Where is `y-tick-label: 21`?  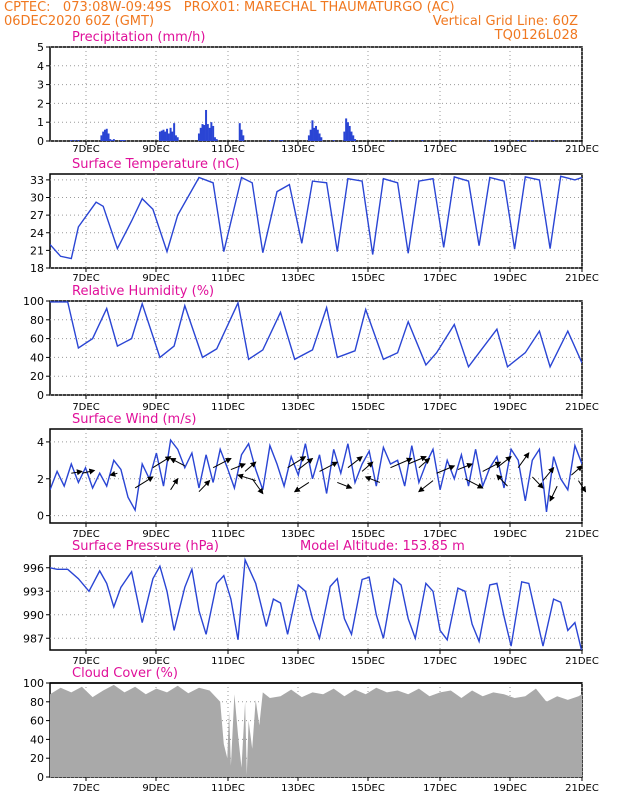
y-tick-label: 21 is located at coordinates (37, 250).